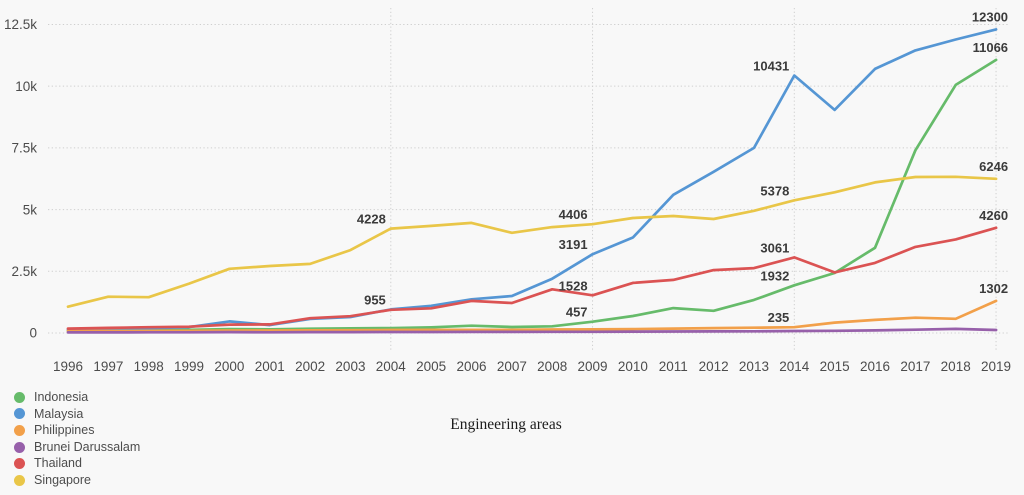 The image size is (1024, 495). Describe the element at coordinates (714, 366) in the screenshot. I see `x-axis-tick-label: 2012` at that location.